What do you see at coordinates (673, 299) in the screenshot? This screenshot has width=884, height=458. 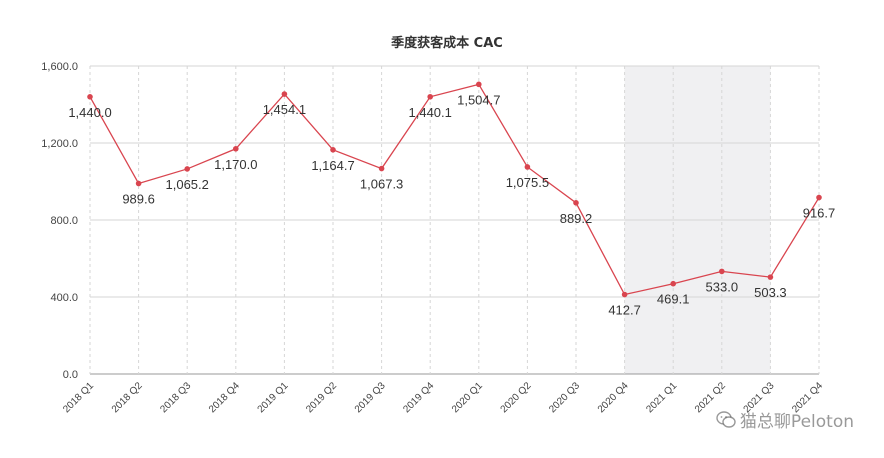 I see `data-label: 469.1` at bounding box center [673, 299].